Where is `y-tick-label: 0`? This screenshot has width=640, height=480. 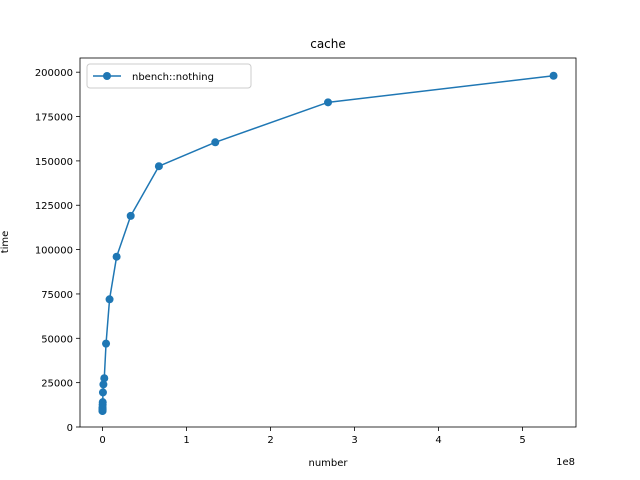
y-tick-label: 0 is located at coordinates (70, 428).